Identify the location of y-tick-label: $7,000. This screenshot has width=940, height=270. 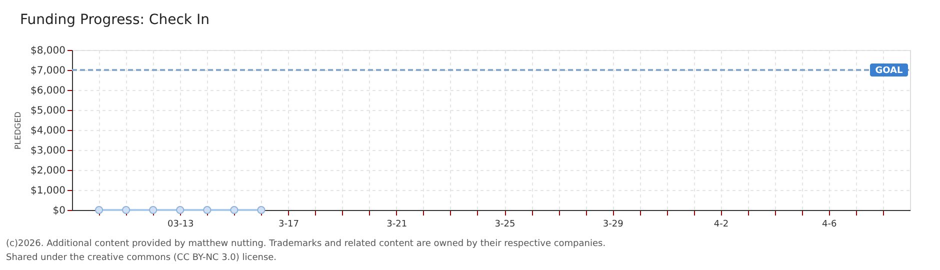
(48, 71).